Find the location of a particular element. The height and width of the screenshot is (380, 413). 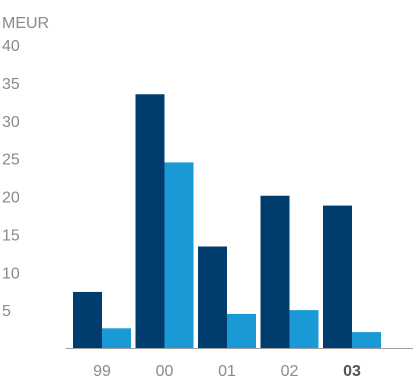

y-tick-label: 40 is located at coordinates (11, 46).